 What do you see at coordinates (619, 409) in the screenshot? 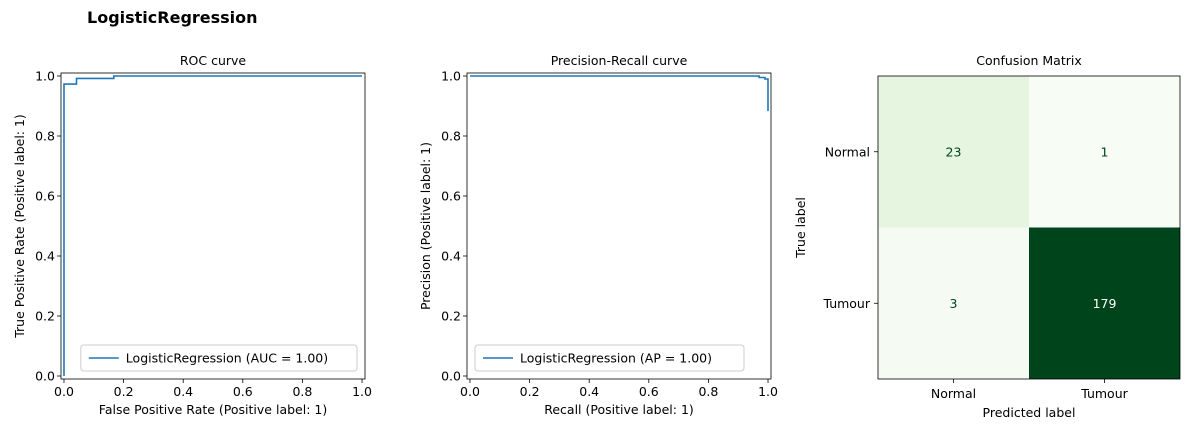
I see `x-axis-label: Recall (Positive label: 1)` at bounding box center [619, 409].